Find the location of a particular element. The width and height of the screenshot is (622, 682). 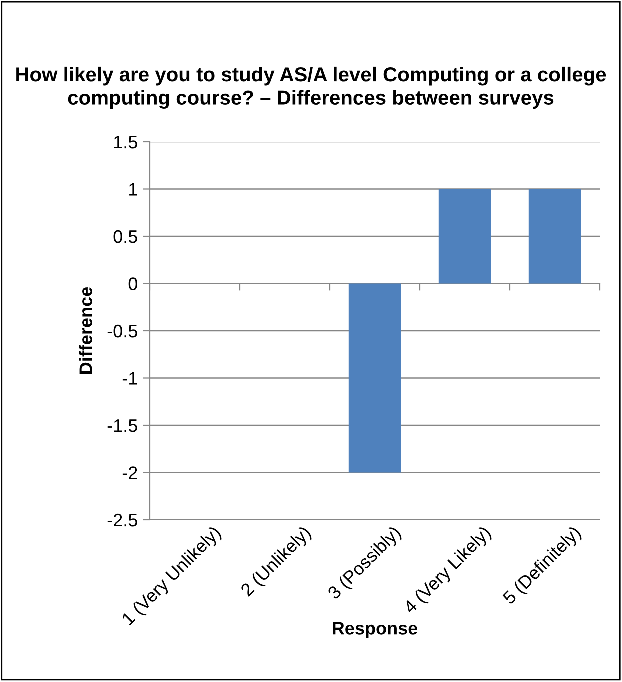

y-tick-label: 0.5 is located at coordinates (126, 237).